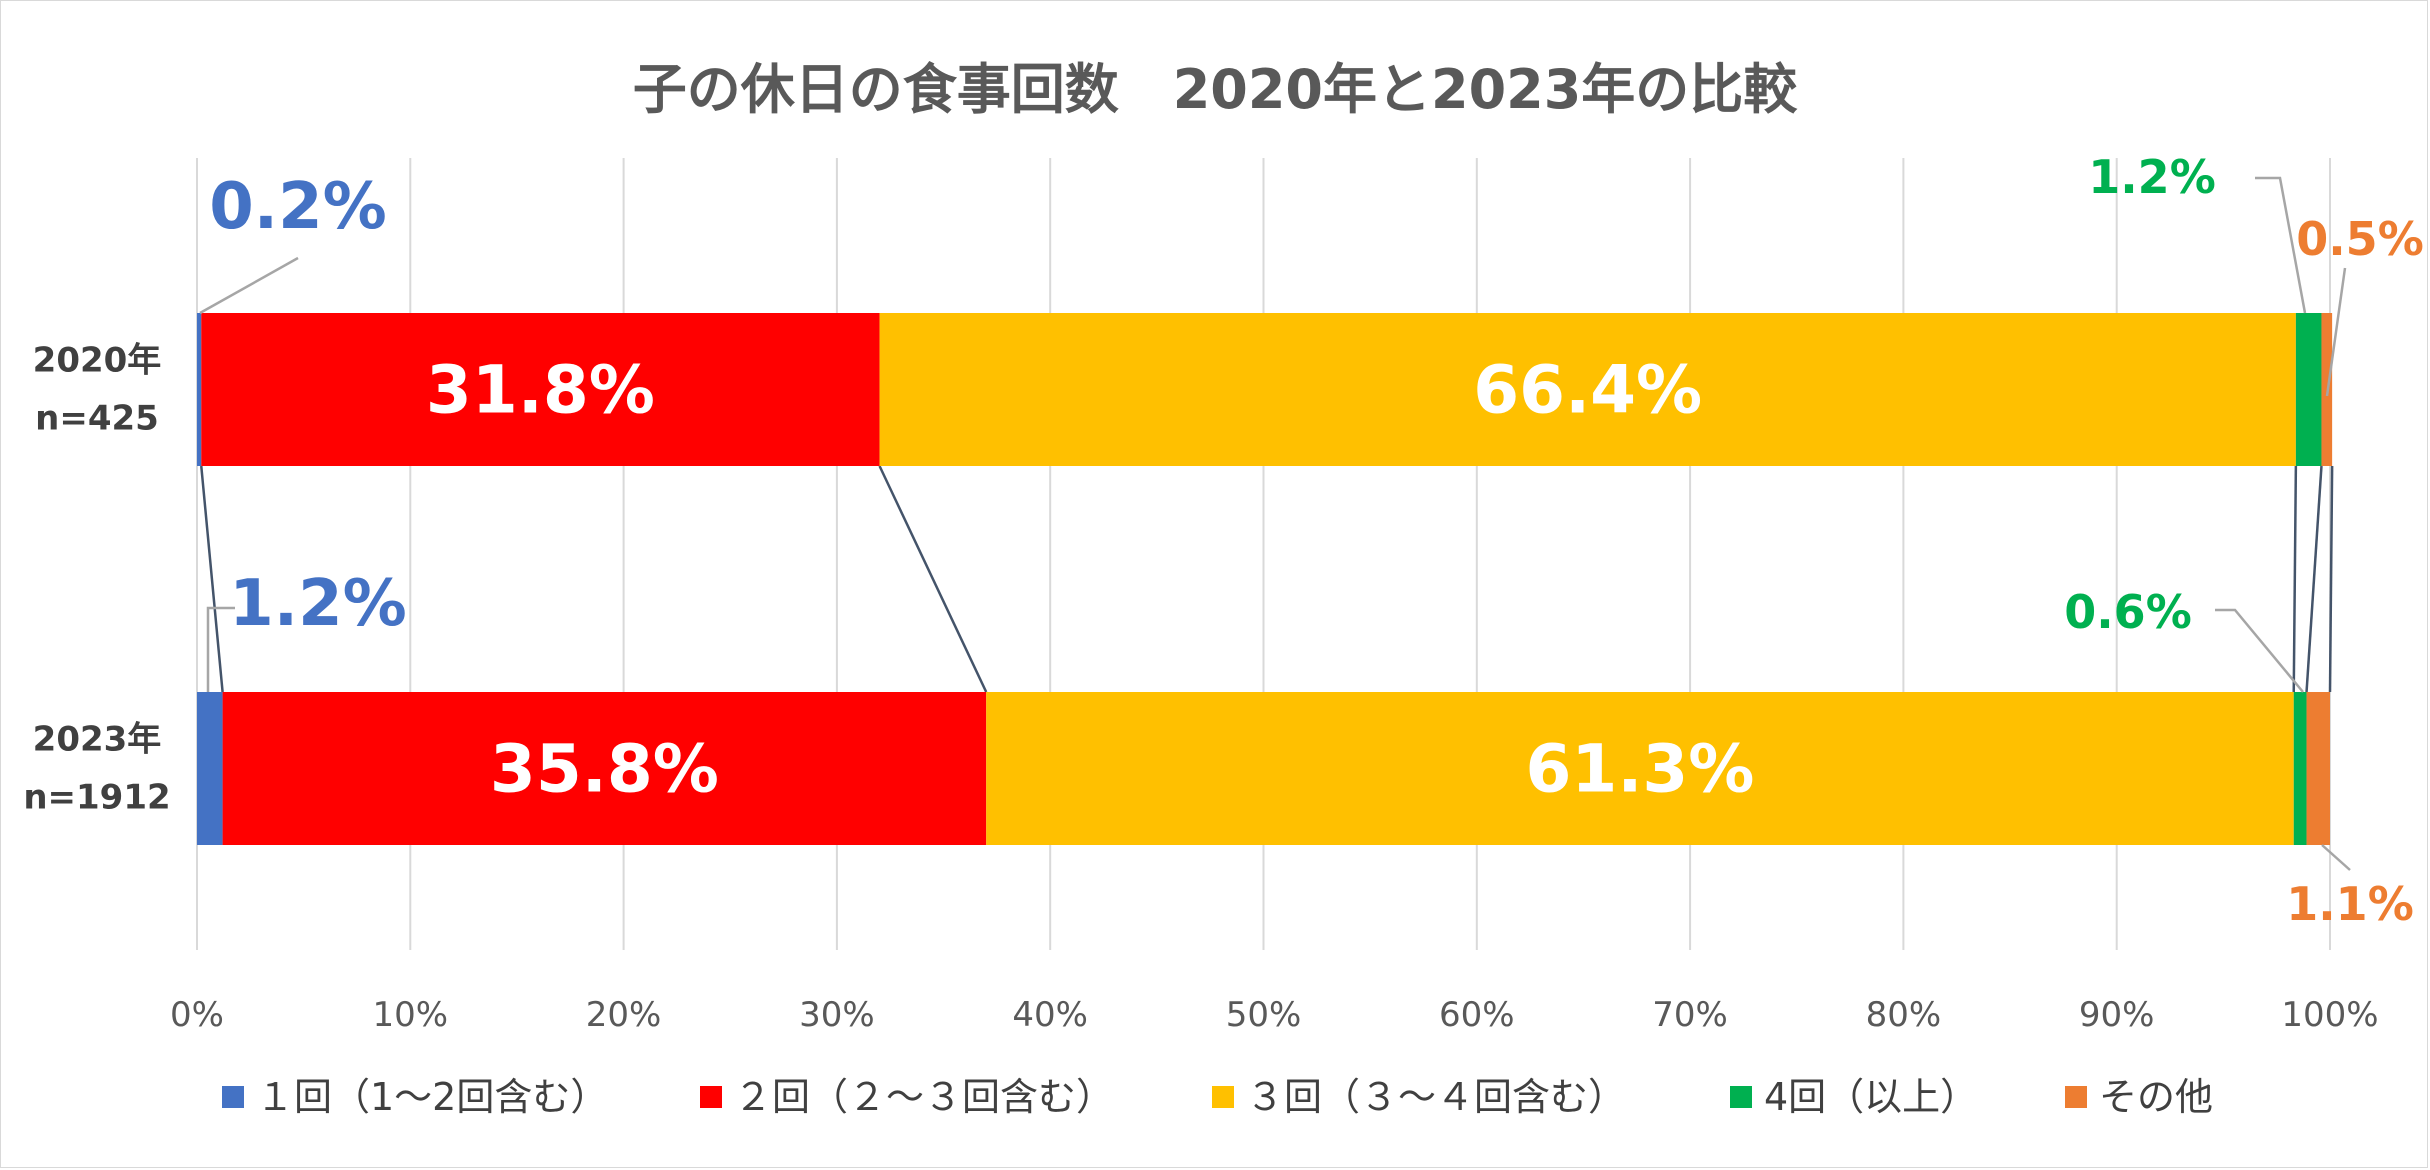  Describe the element at coordinates (2329, 1015) in the screenshot. I see `x-tick-label: 100%` at that location.